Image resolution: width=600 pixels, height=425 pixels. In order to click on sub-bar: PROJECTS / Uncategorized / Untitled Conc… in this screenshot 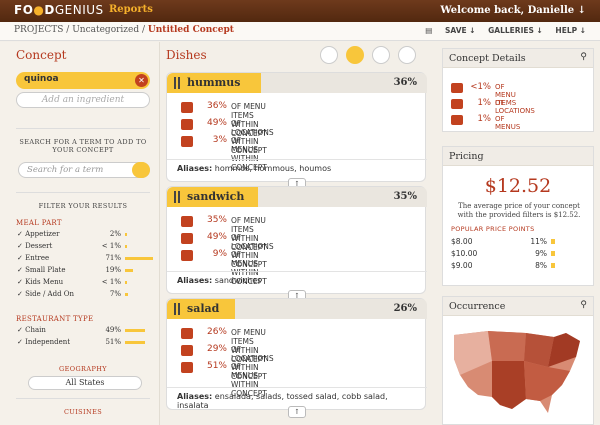, I will do `click(300, 31)`.